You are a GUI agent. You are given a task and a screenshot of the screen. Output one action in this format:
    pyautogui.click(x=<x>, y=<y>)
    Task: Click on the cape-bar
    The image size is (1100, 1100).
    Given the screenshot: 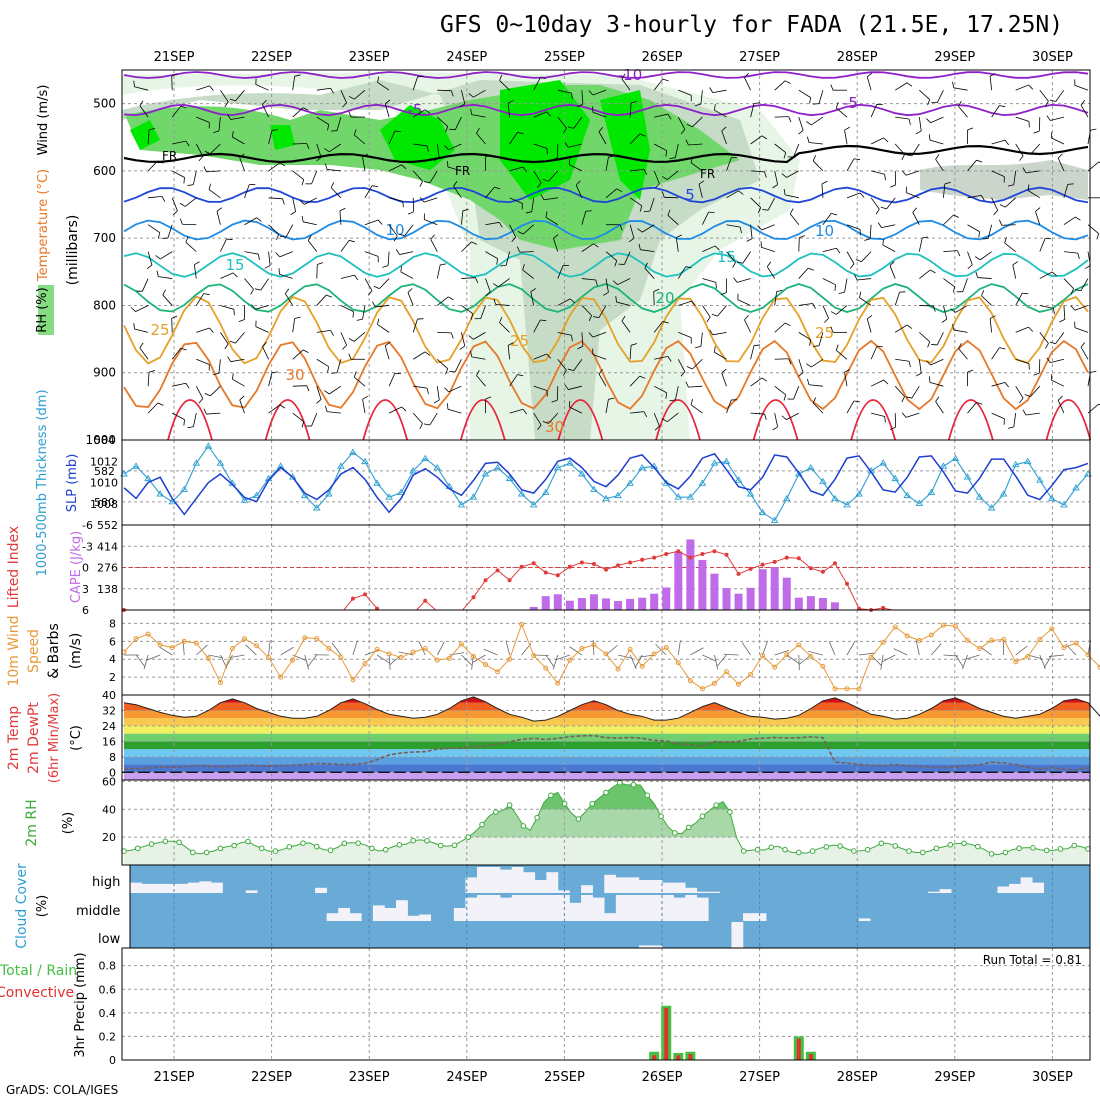 What is the action you would take?
    pyautogui.click(x=834, y=606)
    